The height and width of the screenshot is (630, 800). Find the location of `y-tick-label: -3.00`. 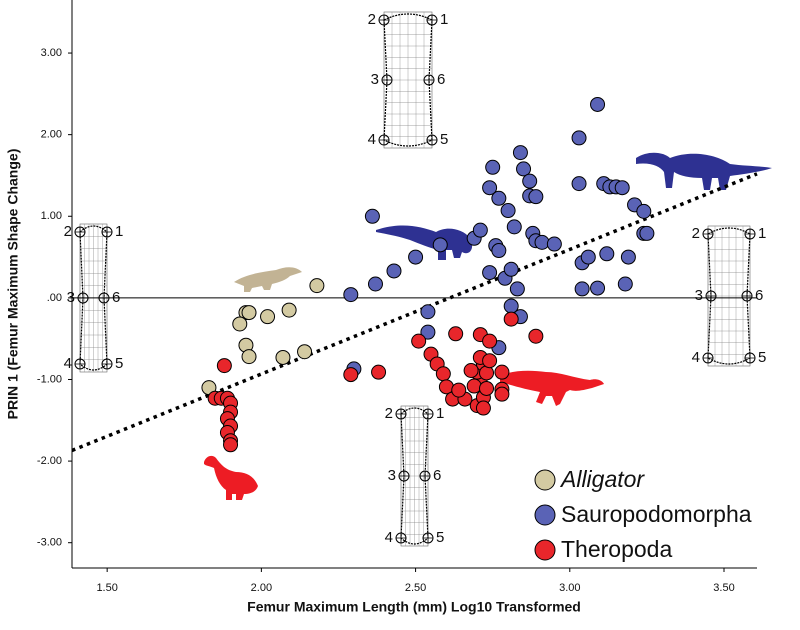

y-tick-label: -3.00 is located at coordinates (49, 543).